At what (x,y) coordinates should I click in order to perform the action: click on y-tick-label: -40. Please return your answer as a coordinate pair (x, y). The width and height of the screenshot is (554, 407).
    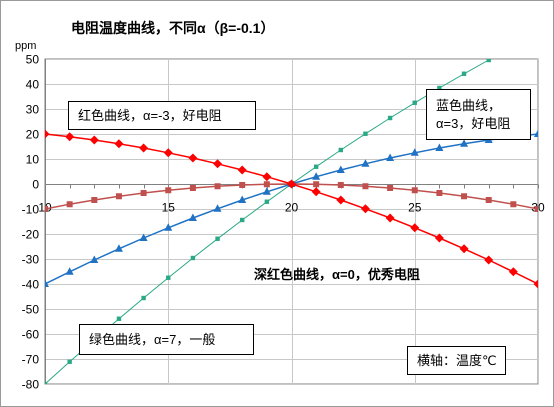
    Looking at the image, I should click on (31, 285).